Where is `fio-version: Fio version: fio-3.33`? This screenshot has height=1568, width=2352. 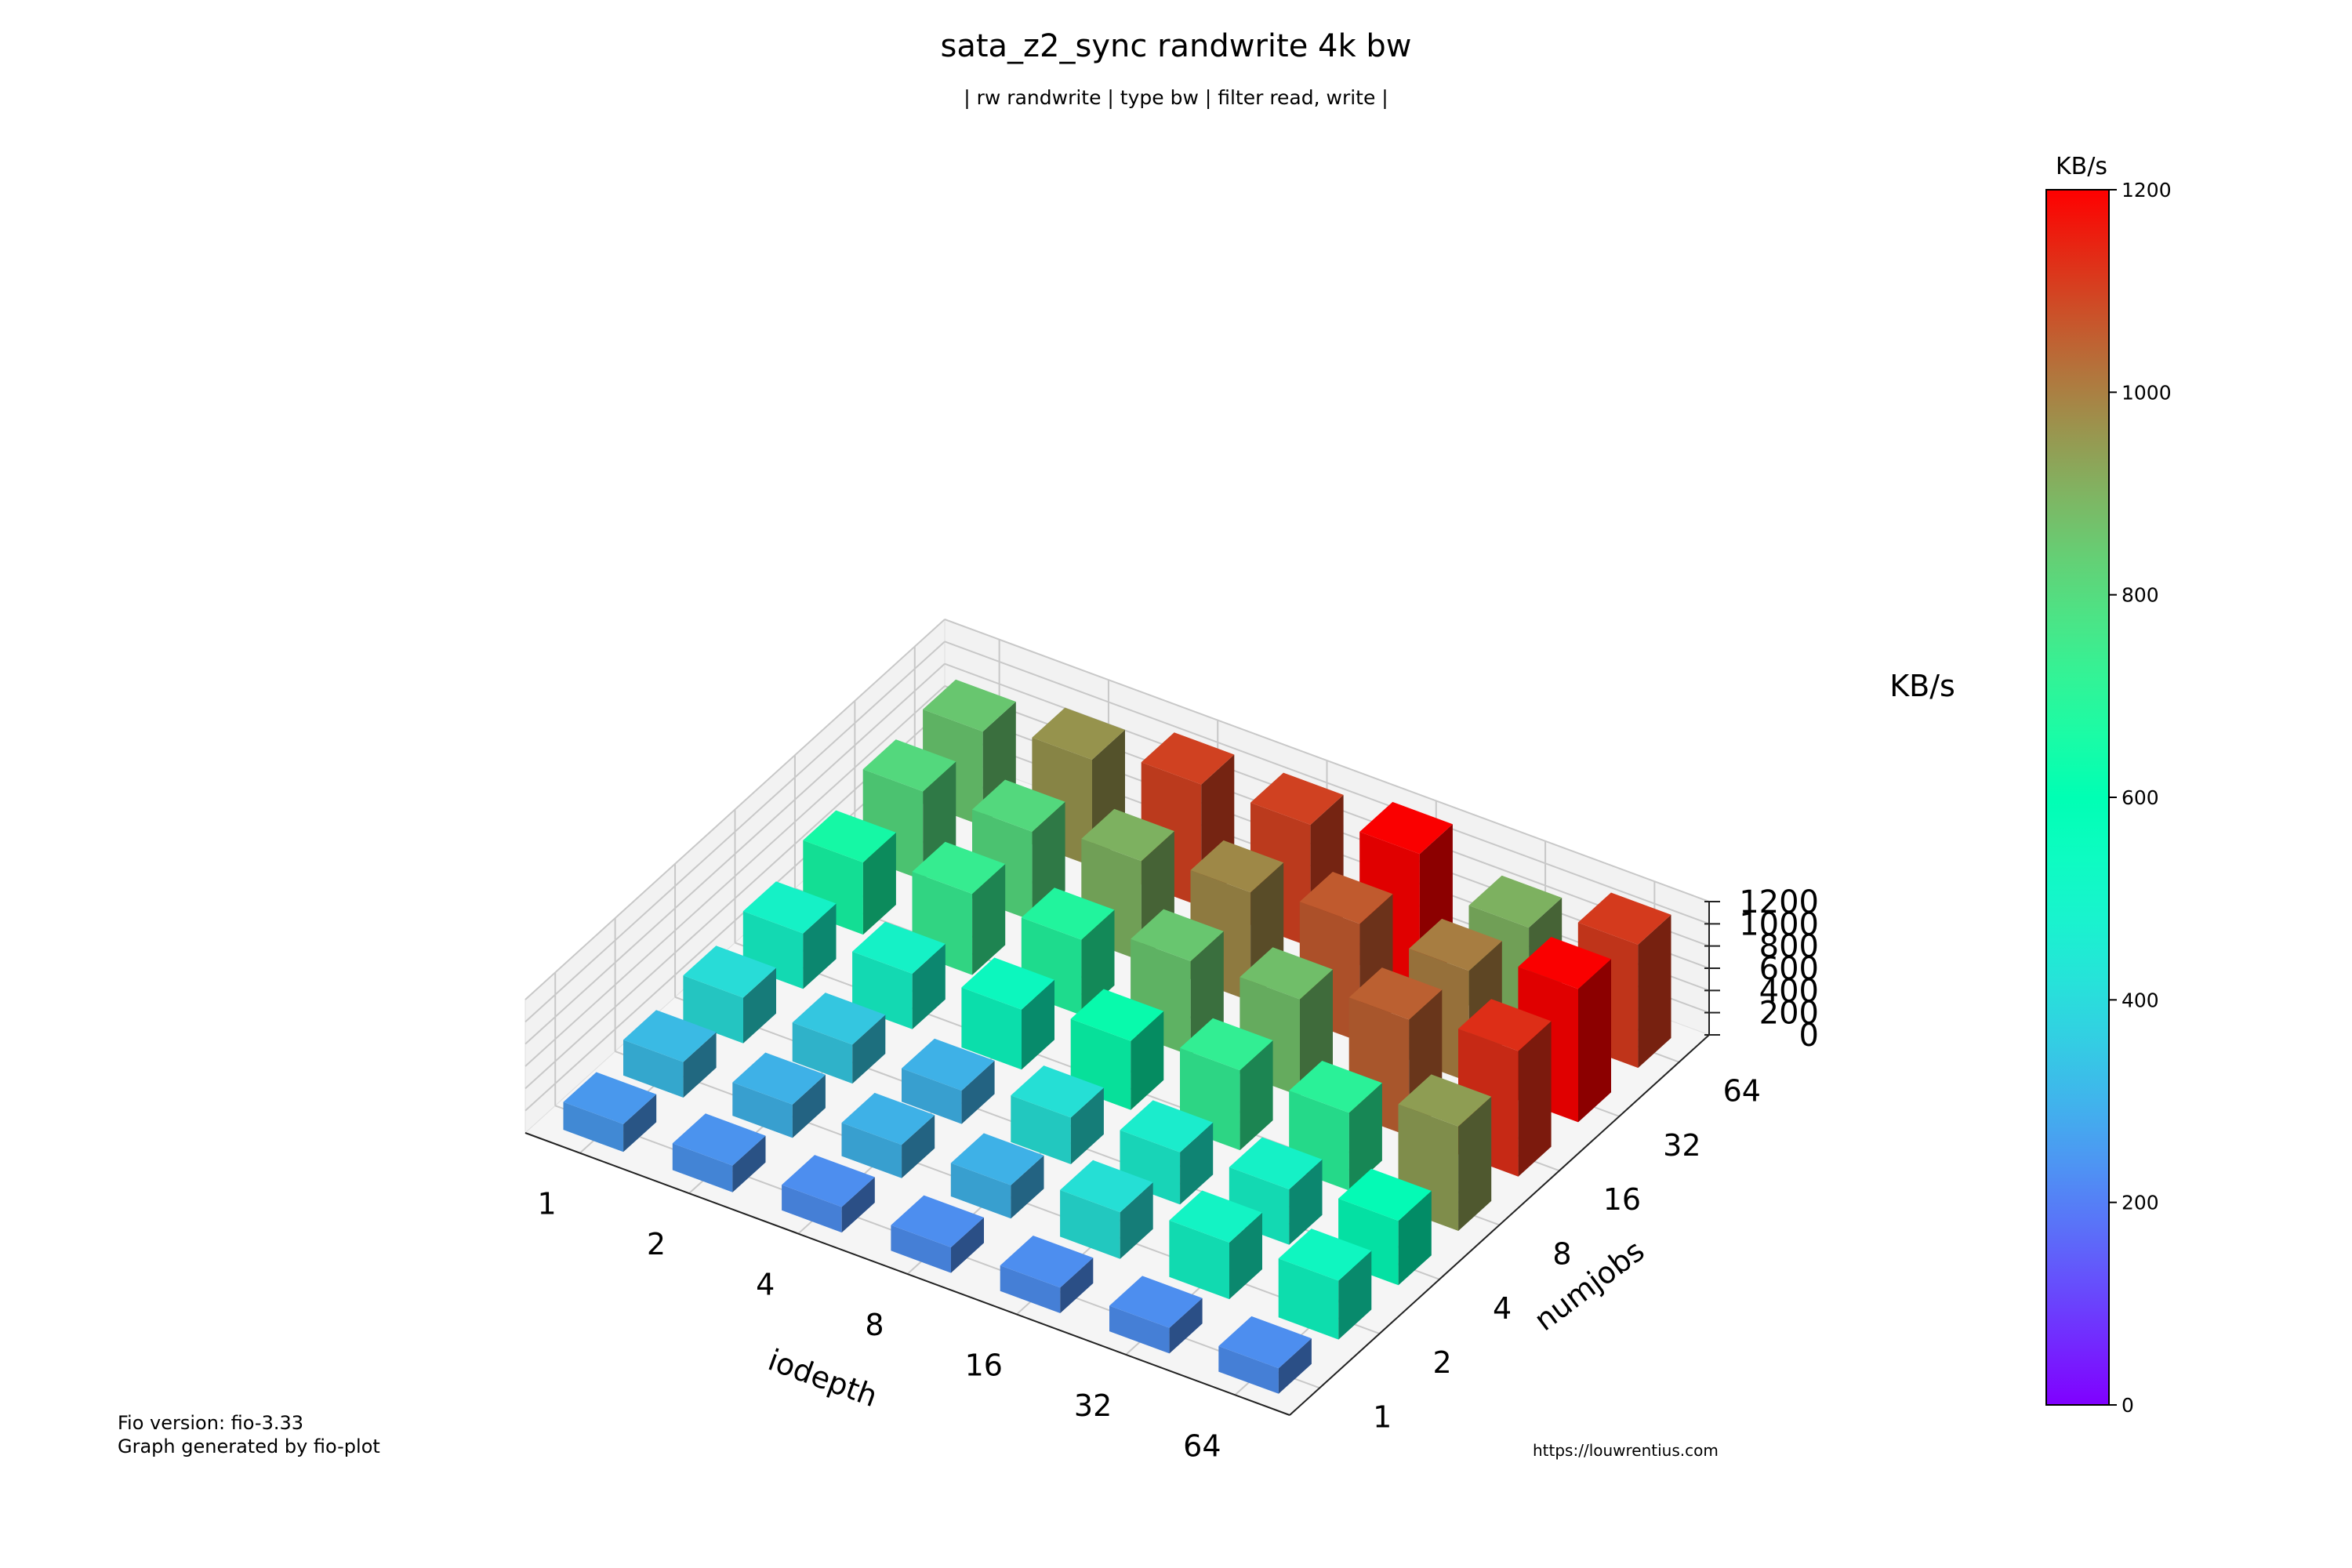 fio-version: Fio version: fio-3.33 is located at coordinates (210, 1423).